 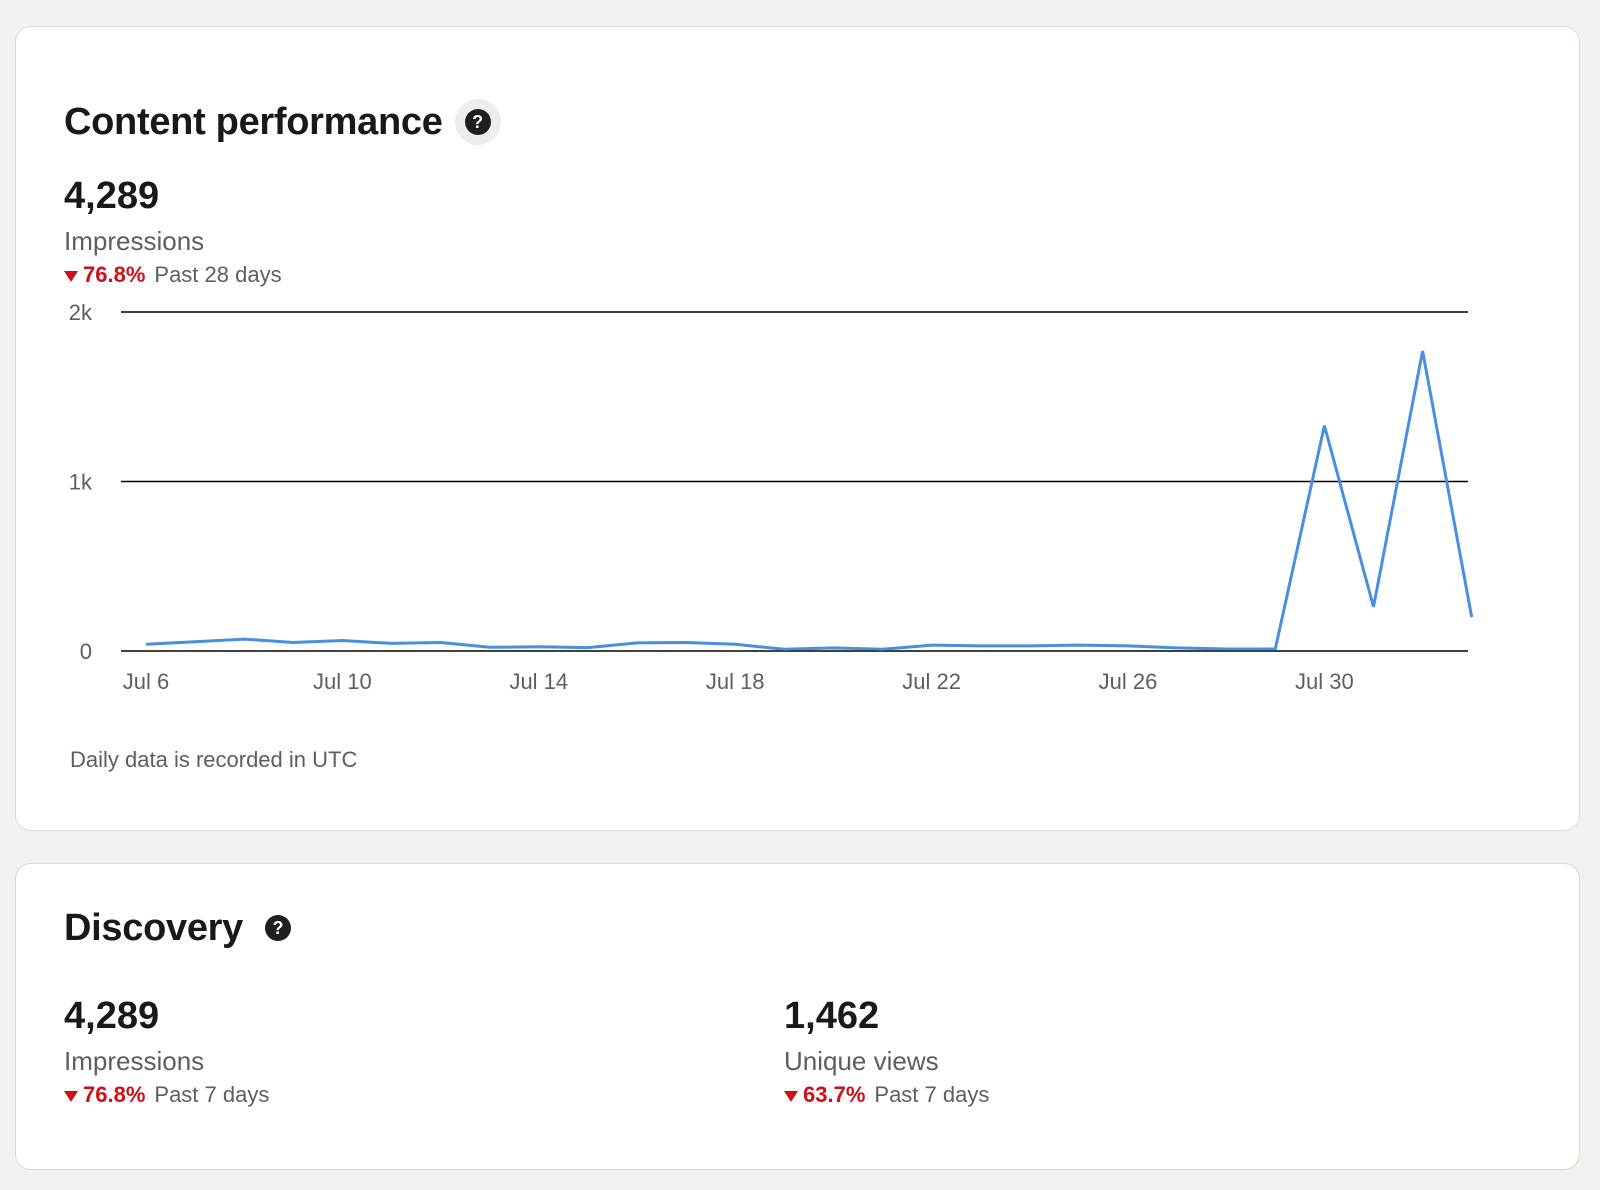 What do you see at coordinates (114, 274) in the screenshot?
I see `impressions-change-percent: 76.8%` at bounding box center [114, 274].